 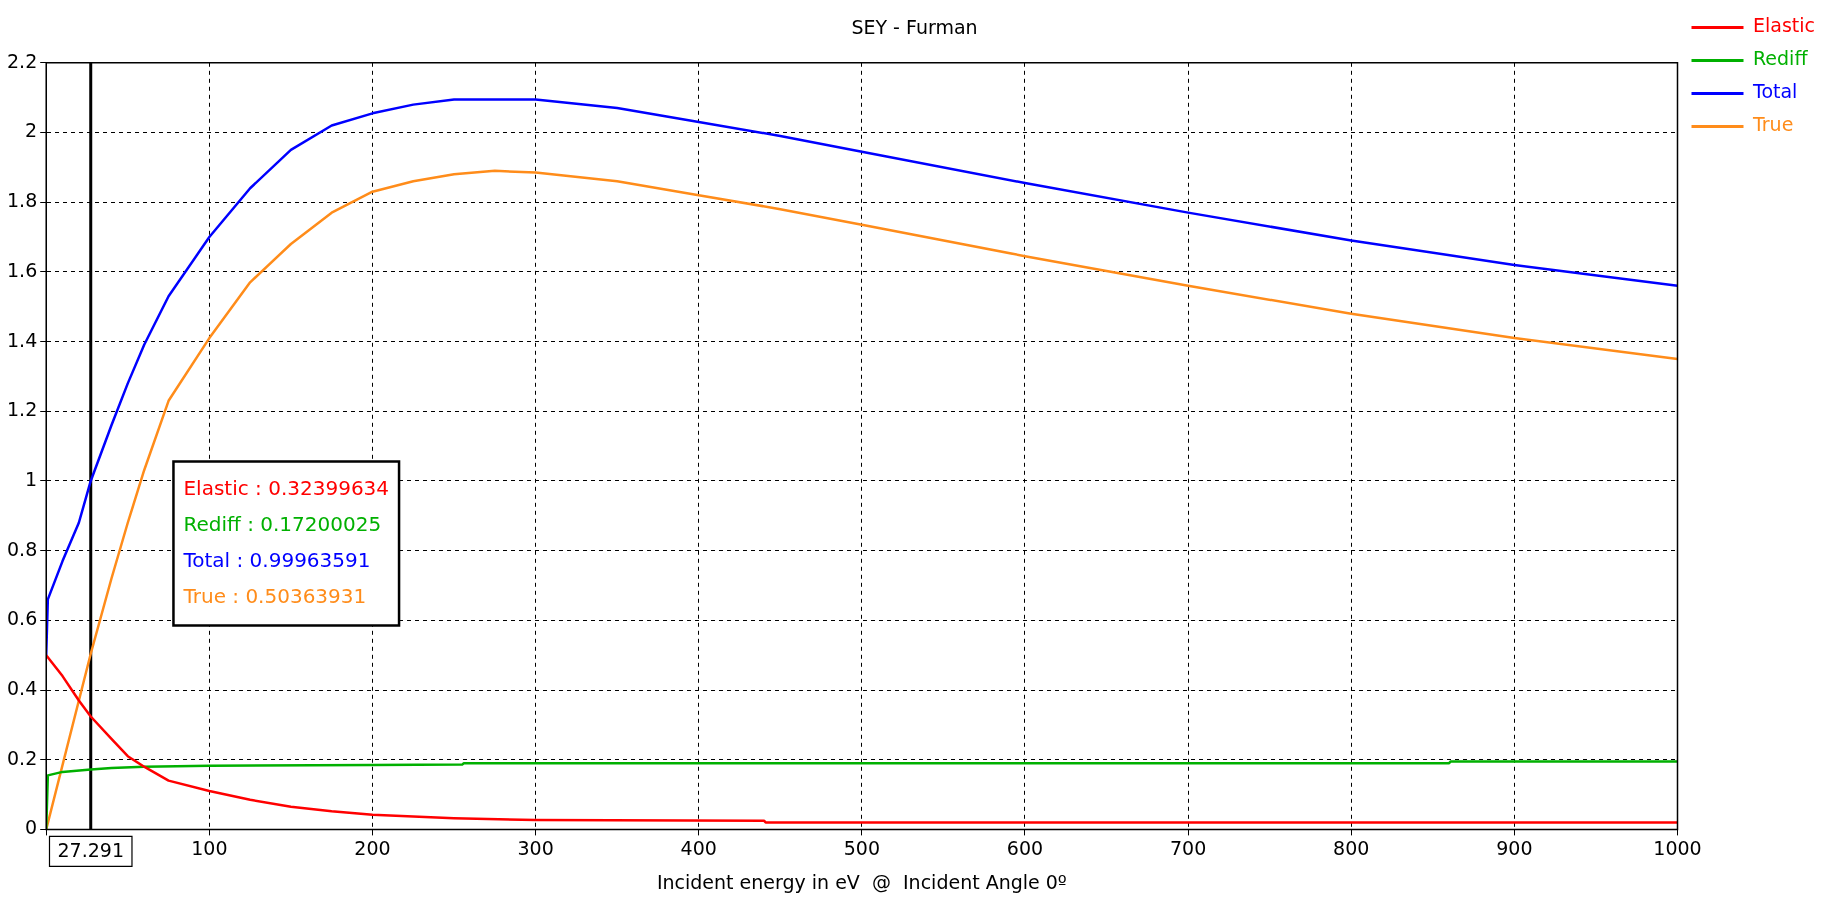 What do you see at coordinates (372, 847) in the screenshot?
I see `x-tick-label: 200` at bounding box center [372, 847].